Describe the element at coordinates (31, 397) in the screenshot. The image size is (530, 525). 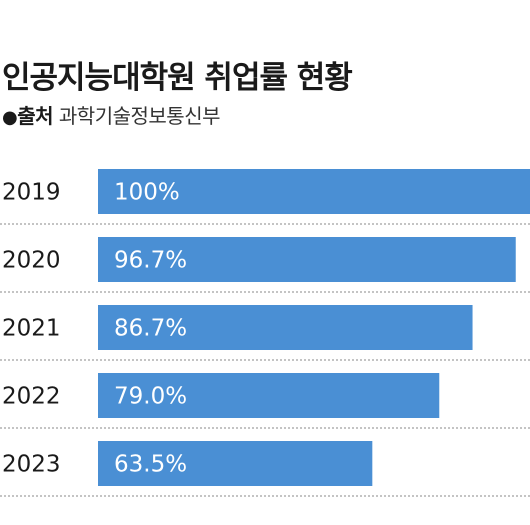
I see `category-label: 2022` at that location.